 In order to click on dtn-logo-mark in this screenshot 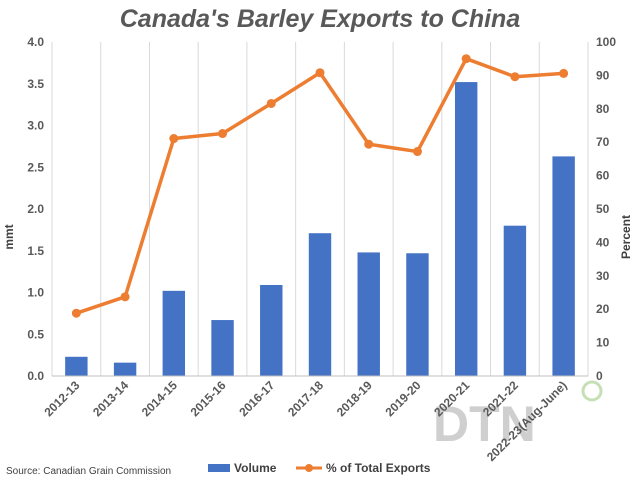, I will do `click(592, 391)`.